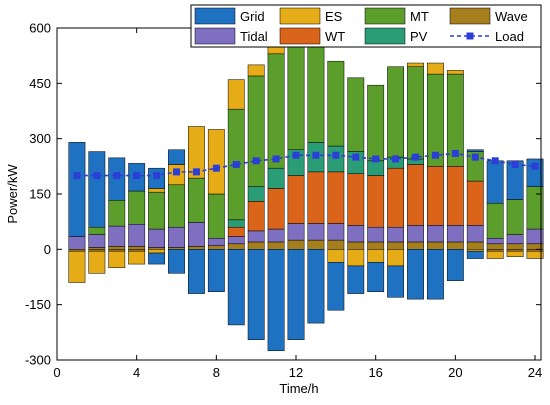 The image size is (550, 405). Describe the element at coordinates (12, 194) in the screenshot. I see `y-axis-title: Power/kW` at that location.